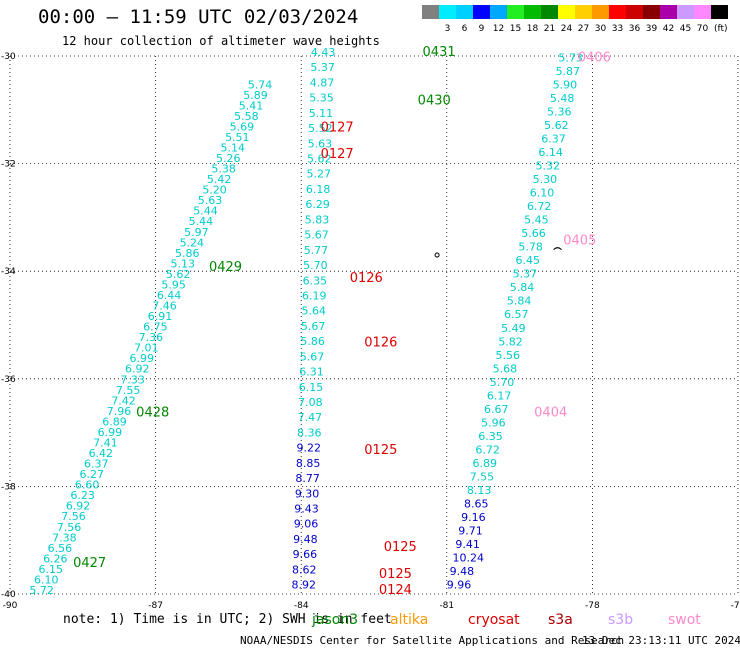  Describe the element at coordinates (601, 29) in the screenshot. I see `scale-label: 30` at that location.